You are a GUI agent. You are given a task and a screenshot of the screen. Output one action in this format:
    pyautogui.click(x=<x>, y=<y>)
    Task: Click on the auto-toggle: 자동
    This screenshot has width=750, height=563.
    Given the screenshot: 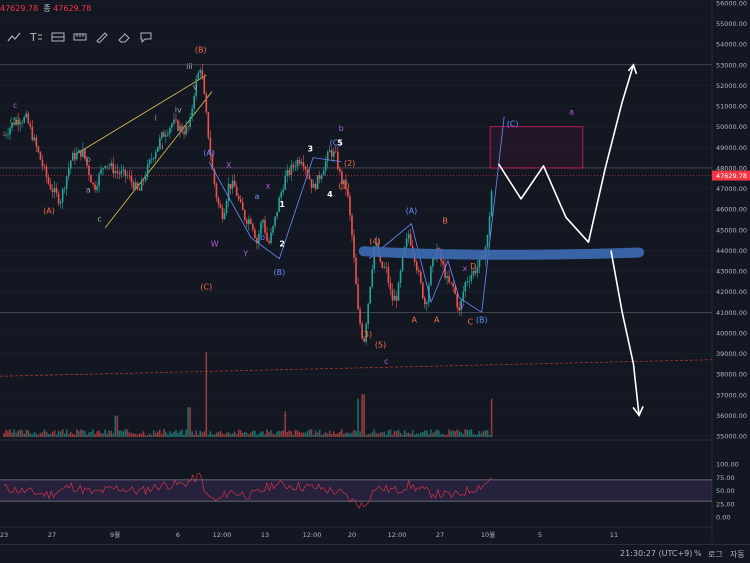 What is the action you would take?
    pyautogui.click(x=737, y=554)
    